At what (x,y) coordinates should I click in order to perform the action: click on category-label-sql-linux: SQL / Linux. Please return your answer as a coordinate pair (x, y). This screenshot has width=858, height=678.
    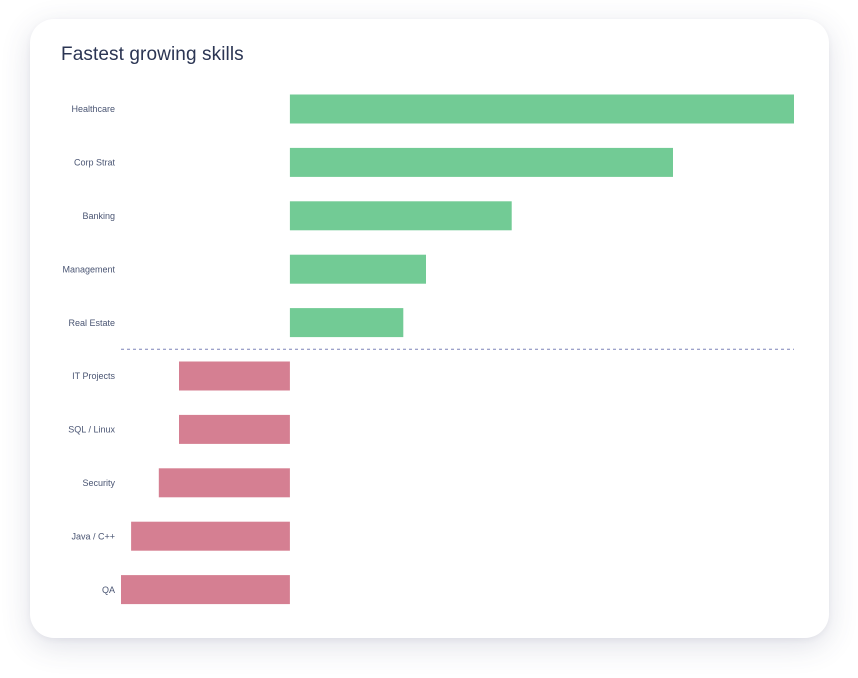
    Looking at the image, I should click on (91, 430).